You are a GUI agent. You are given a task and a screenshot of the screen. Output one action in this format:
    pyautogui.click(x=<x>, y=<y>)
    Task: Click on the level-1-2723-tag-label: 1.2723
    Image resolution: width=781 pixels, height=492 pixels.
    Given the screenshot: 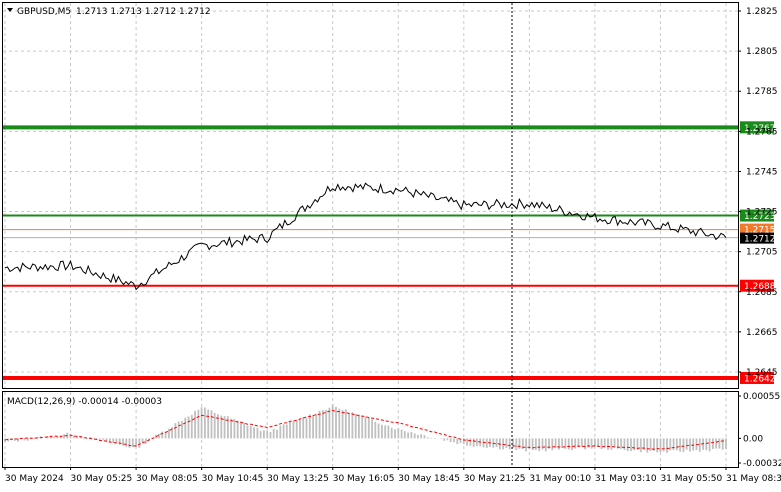 What is the action you would take?
    pyautogui.click(x=760, y=217)
    